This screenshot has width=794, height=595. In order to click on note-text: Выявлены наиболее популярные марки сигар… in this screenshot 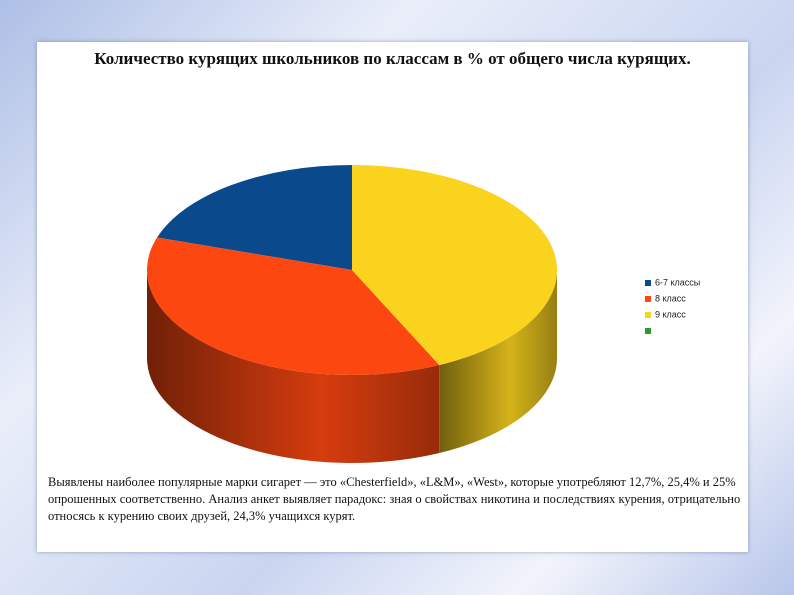, I will do `click(394, 499)`.